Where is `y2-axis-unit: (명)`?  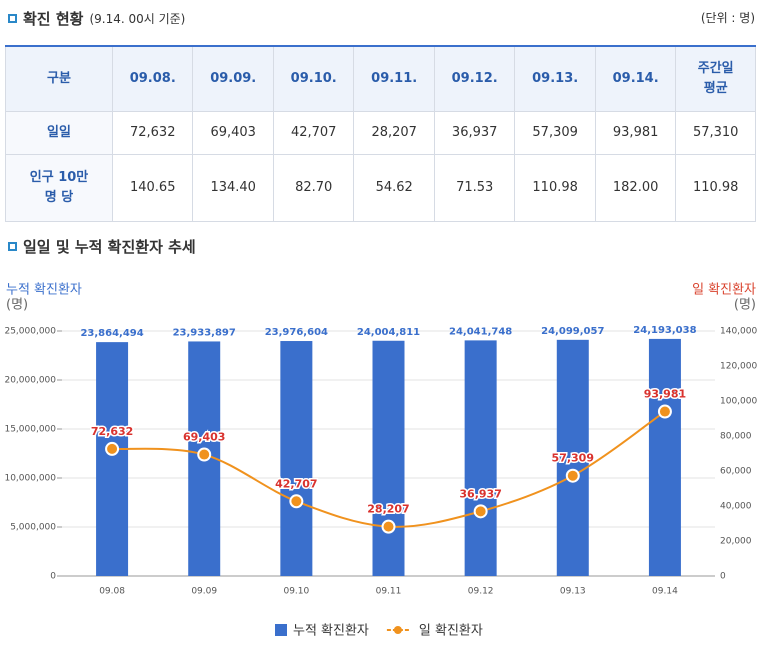
y2-axis-unit: (명) is located at coordinates (745, 305).